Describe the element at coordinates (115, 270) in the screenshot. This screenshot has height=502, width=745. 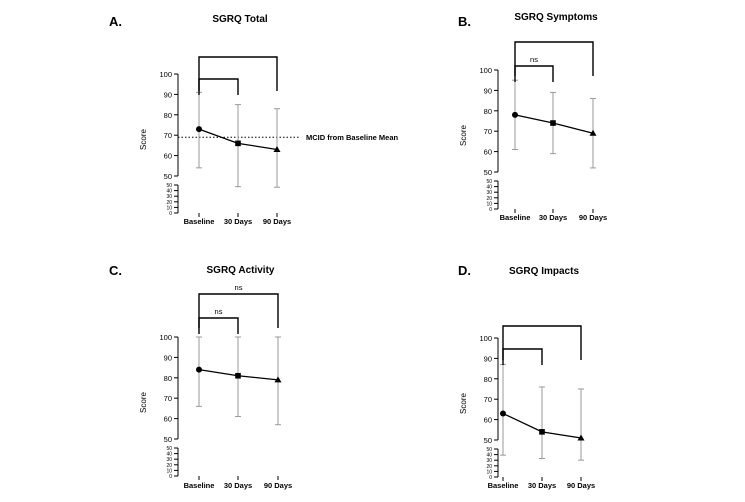
I see `panel-letter-c: C.` at that location.